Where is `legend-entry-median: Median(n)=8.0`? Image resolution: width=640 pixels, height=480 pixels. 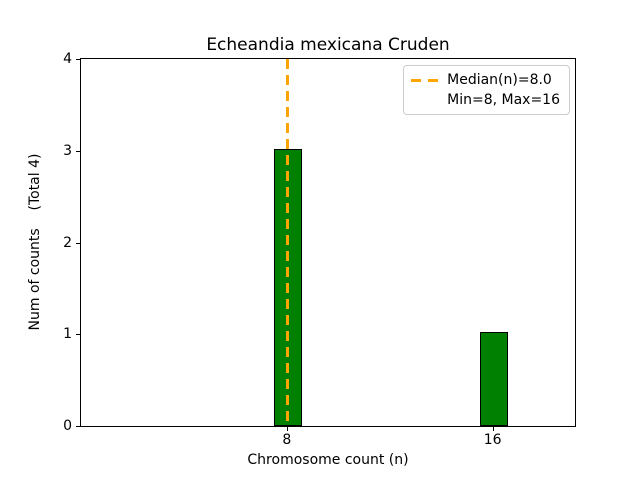 legend-entry-median: Median(n)=8.0 is located at coordinates (485, 80).